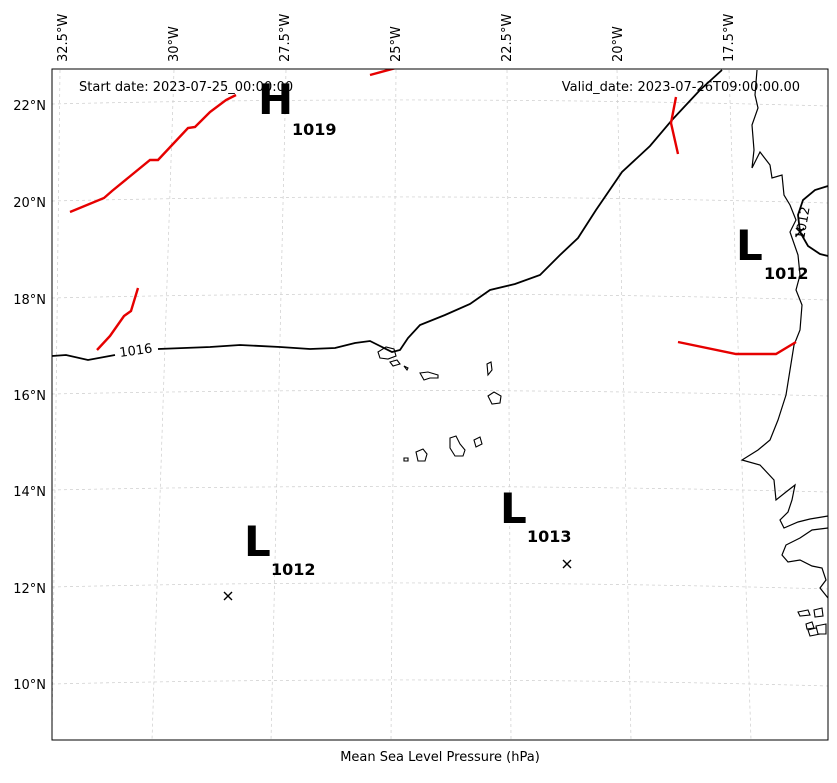  I want to click on island-boa-vista, so click(494, 398).